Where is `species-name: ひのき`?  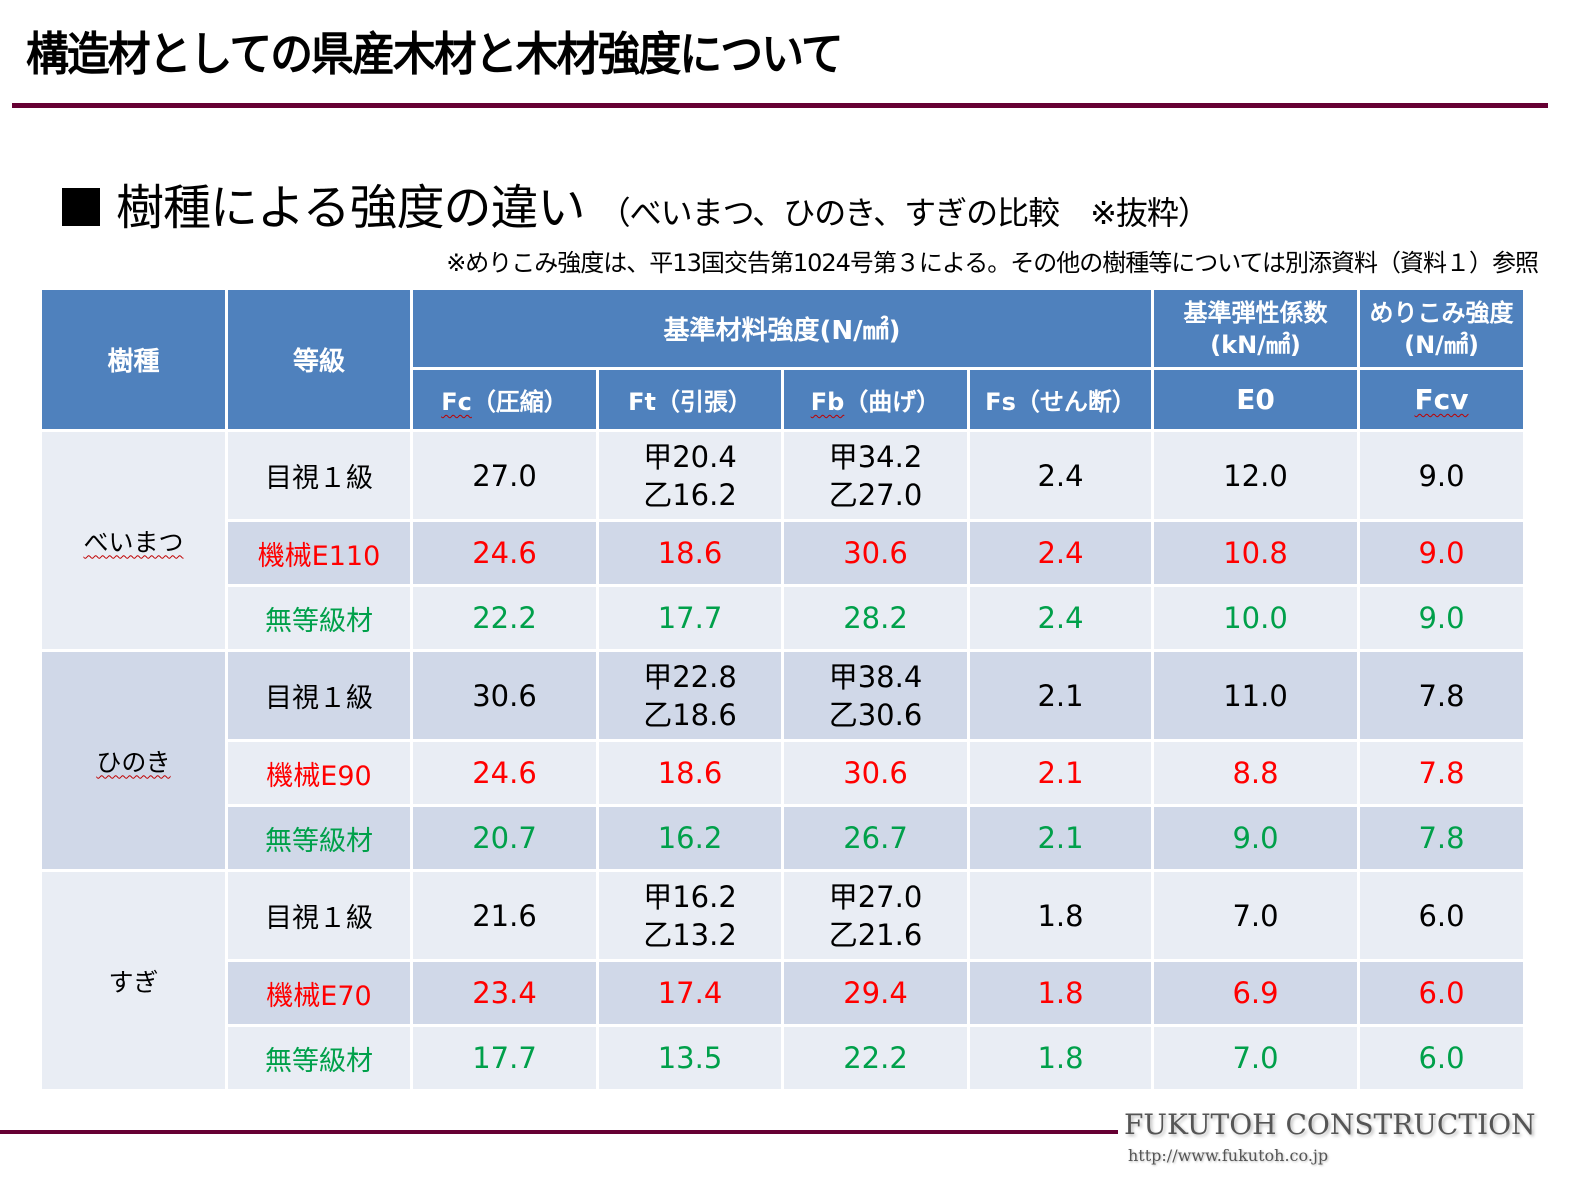 species-name: ひのき is located at coordinates (133, 762).